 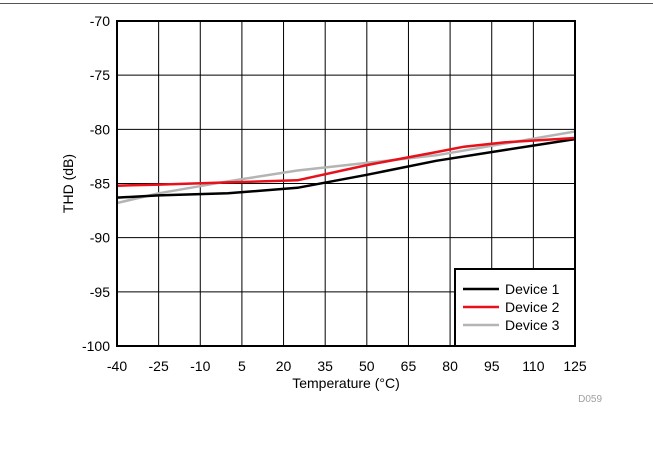 I want to click on x-tick-label: 20, so click(x=284, y=366).